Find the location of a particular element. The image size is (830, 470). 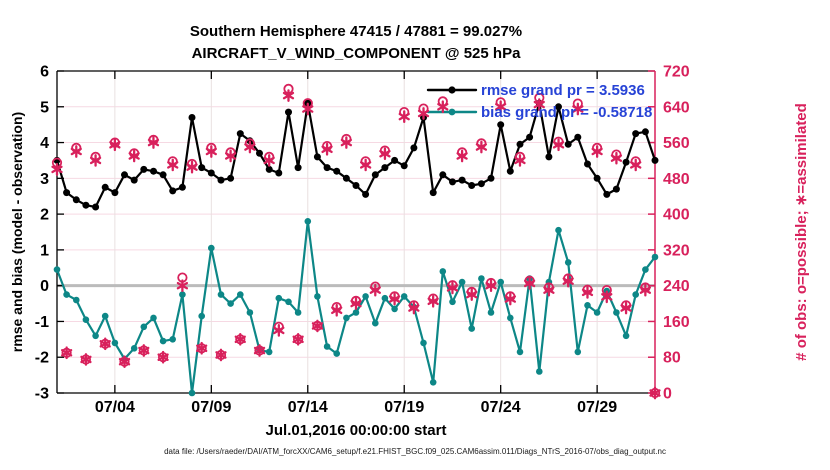

svg-text: 07/09 is located at coordinates (211, 407).